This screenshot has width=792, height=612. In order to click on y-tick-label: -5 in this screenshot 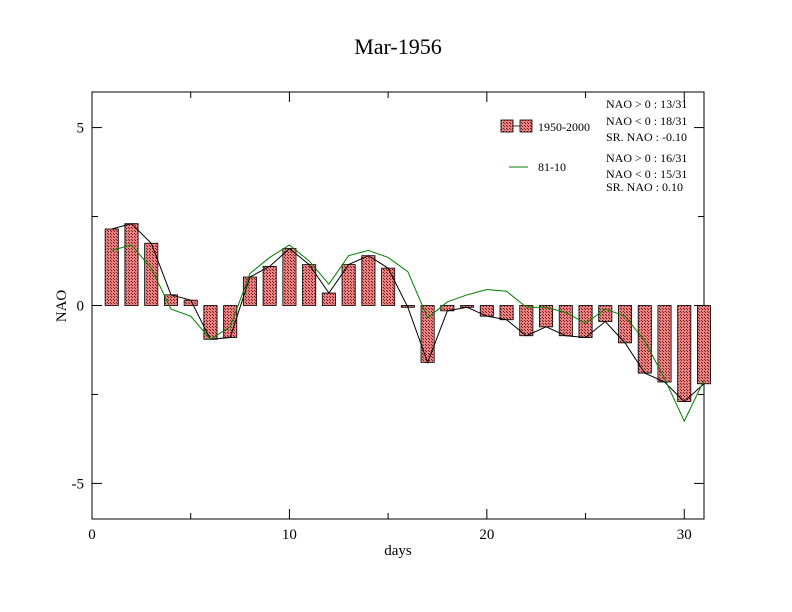, I will do `click(78, 484)`.